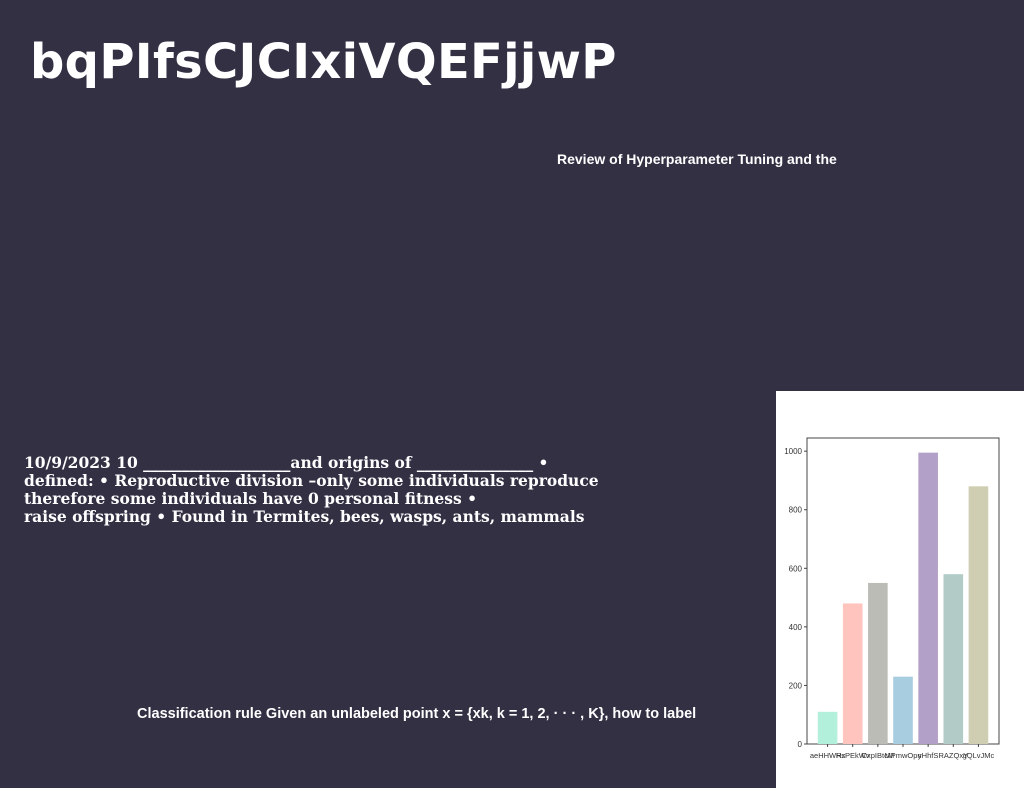 The height and width of the screenshot is (788, 1024). I want to click on slide-title: bqPIfsCJCIxiVQEFjjwP, so click(323, 62).